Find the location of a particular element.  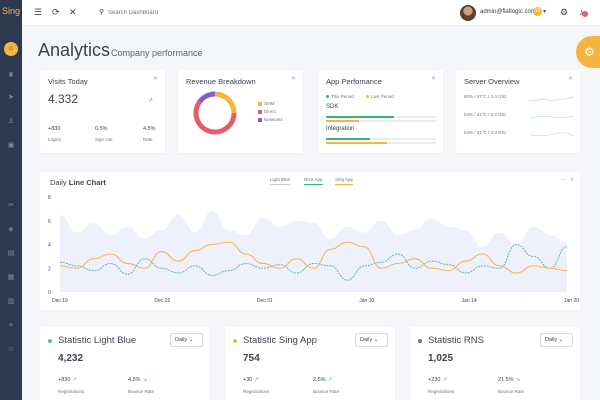

menu-icon: ☰ is located at coordinates (38, 12).